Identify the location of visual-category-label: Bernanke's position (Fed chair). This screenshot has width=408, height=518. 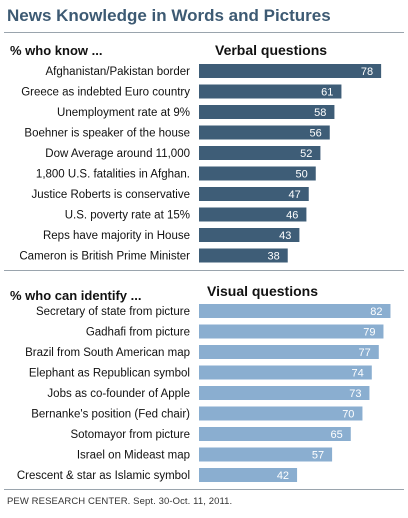
(110, 415).